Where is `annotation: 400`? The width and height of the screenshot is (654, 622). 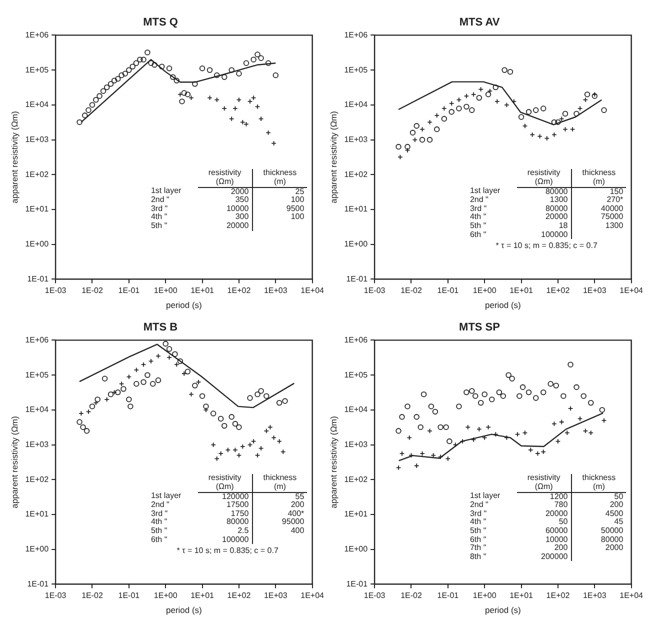 annotation: 400 is located at coordinates (298, 531).